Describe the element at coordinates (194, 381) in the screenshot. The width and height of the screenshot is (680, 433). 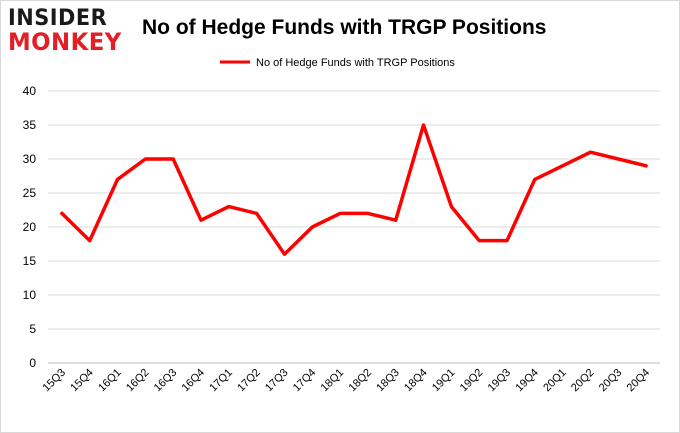
I see `x-tick-label: 16Q4` at that location.